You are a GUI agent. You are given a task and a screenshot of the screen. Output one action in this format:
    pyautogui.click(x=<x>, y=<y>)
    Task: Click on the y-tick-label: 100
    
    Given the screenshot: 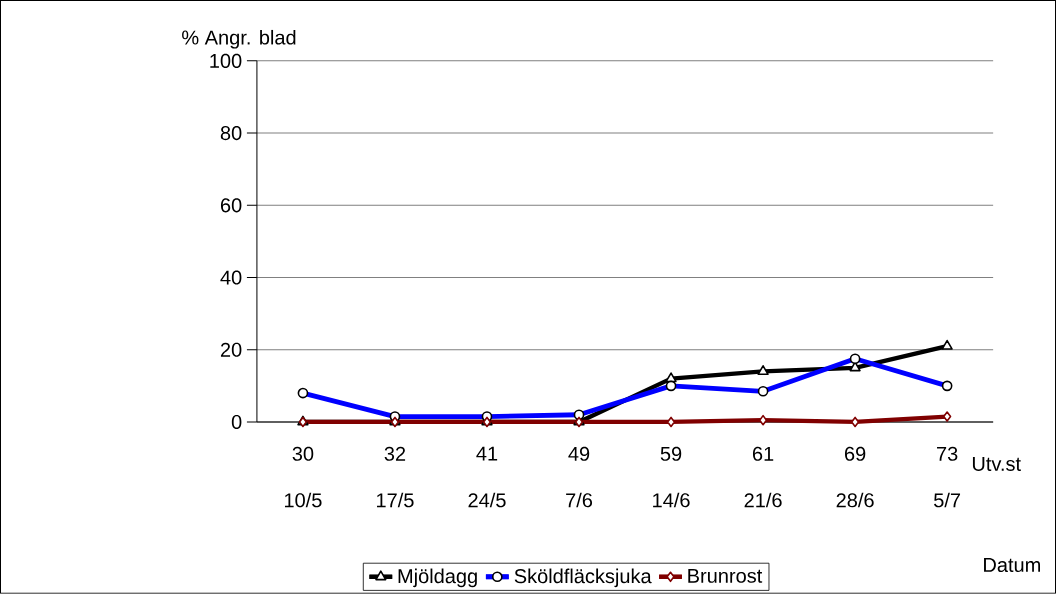 What is the action you would take?
    pyautogui.click(x=226, y=60)
    